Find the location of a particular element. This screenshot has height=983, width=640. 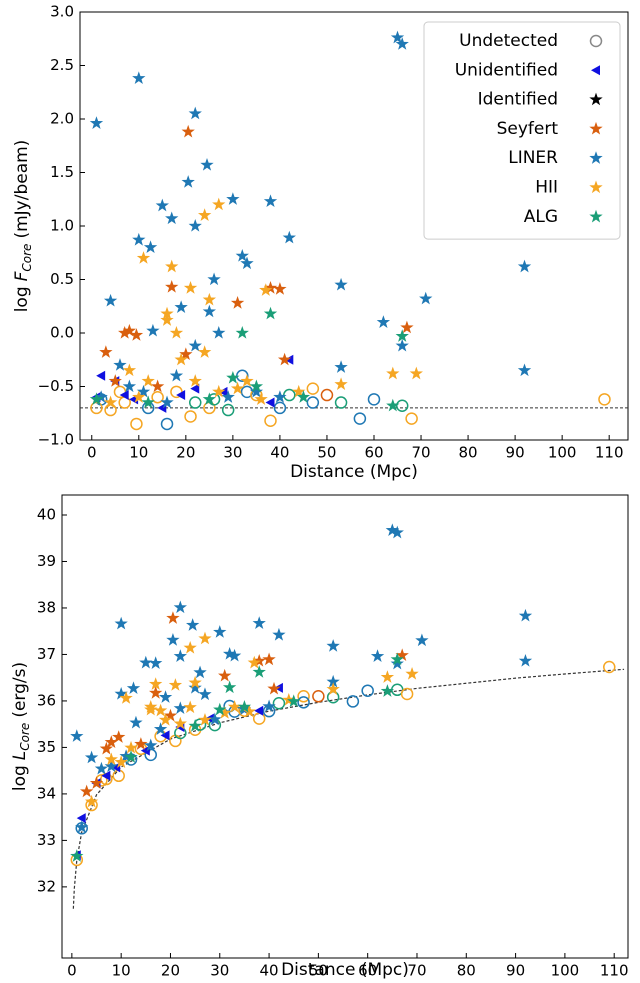

y-tick-label: 3.0 is located at coordinates (62, 12).